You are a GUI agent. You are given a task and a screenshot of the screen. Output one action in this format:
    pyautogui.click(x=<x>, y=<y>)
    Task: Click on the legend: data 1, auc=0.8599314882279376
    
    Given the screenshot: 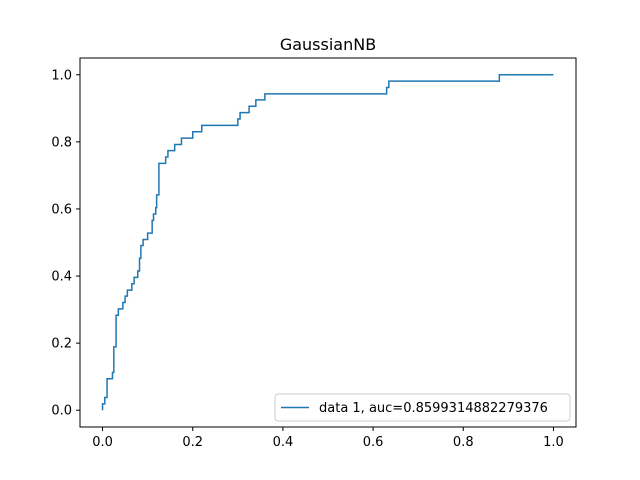 What is the action you would take?
    pyautogui.click(x=422, y=407)
    